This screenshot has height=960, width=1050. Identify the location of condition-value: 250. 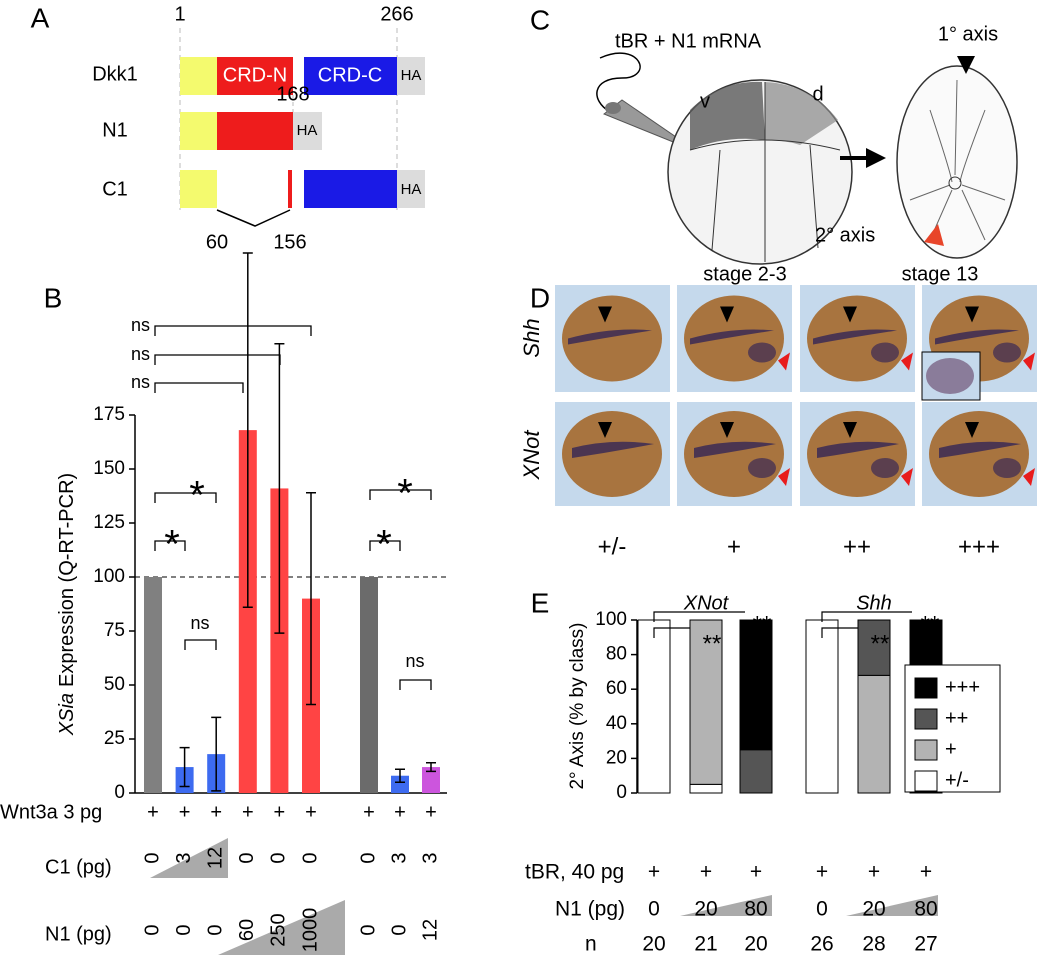
(279, 929).